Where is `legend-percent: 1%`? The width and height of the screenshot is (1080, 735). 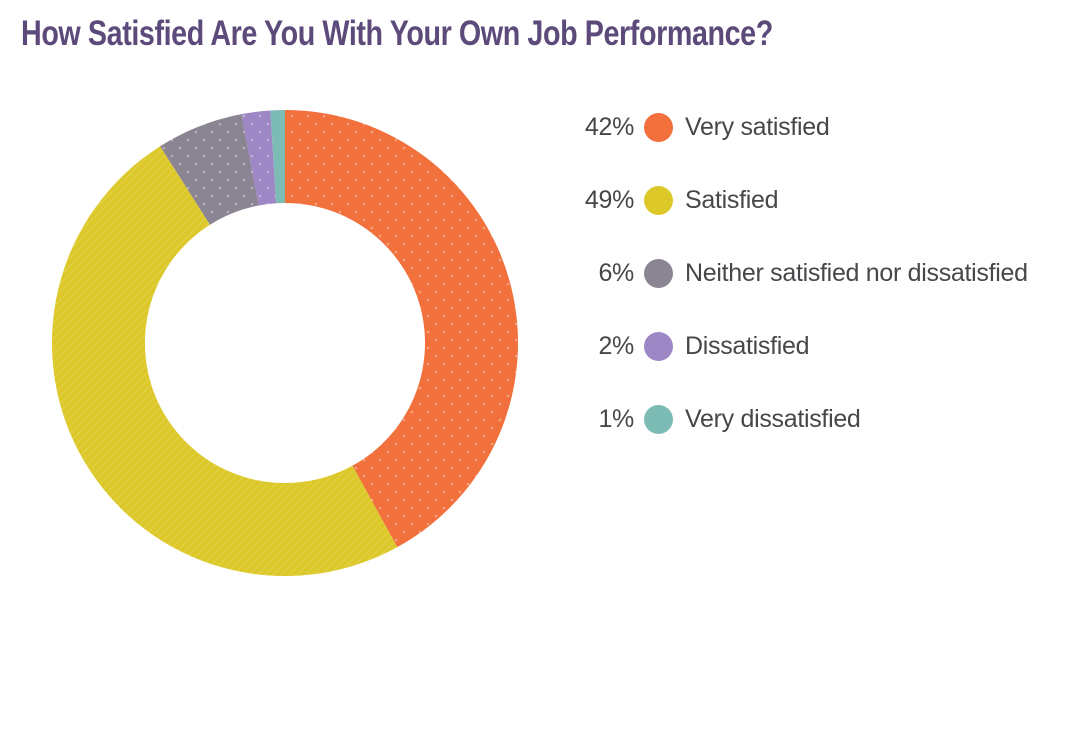
legend-percent: 1% is located at coordinates (616, 418).